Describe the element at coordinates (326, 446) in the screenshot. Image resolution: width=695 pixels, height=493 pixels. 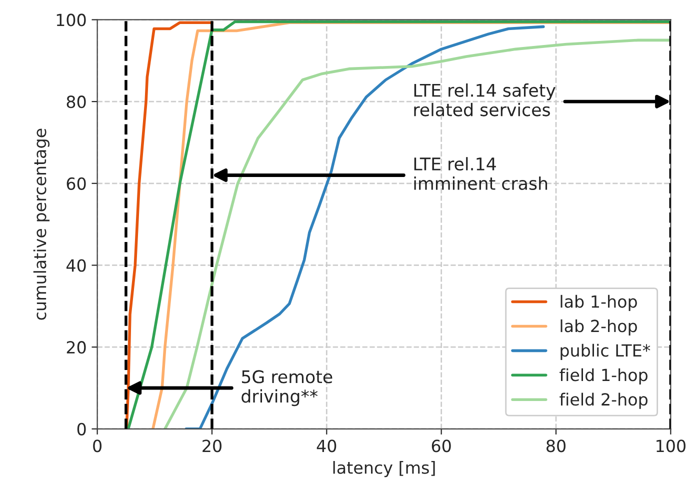
I see `x-tick-label: 40` at that location.